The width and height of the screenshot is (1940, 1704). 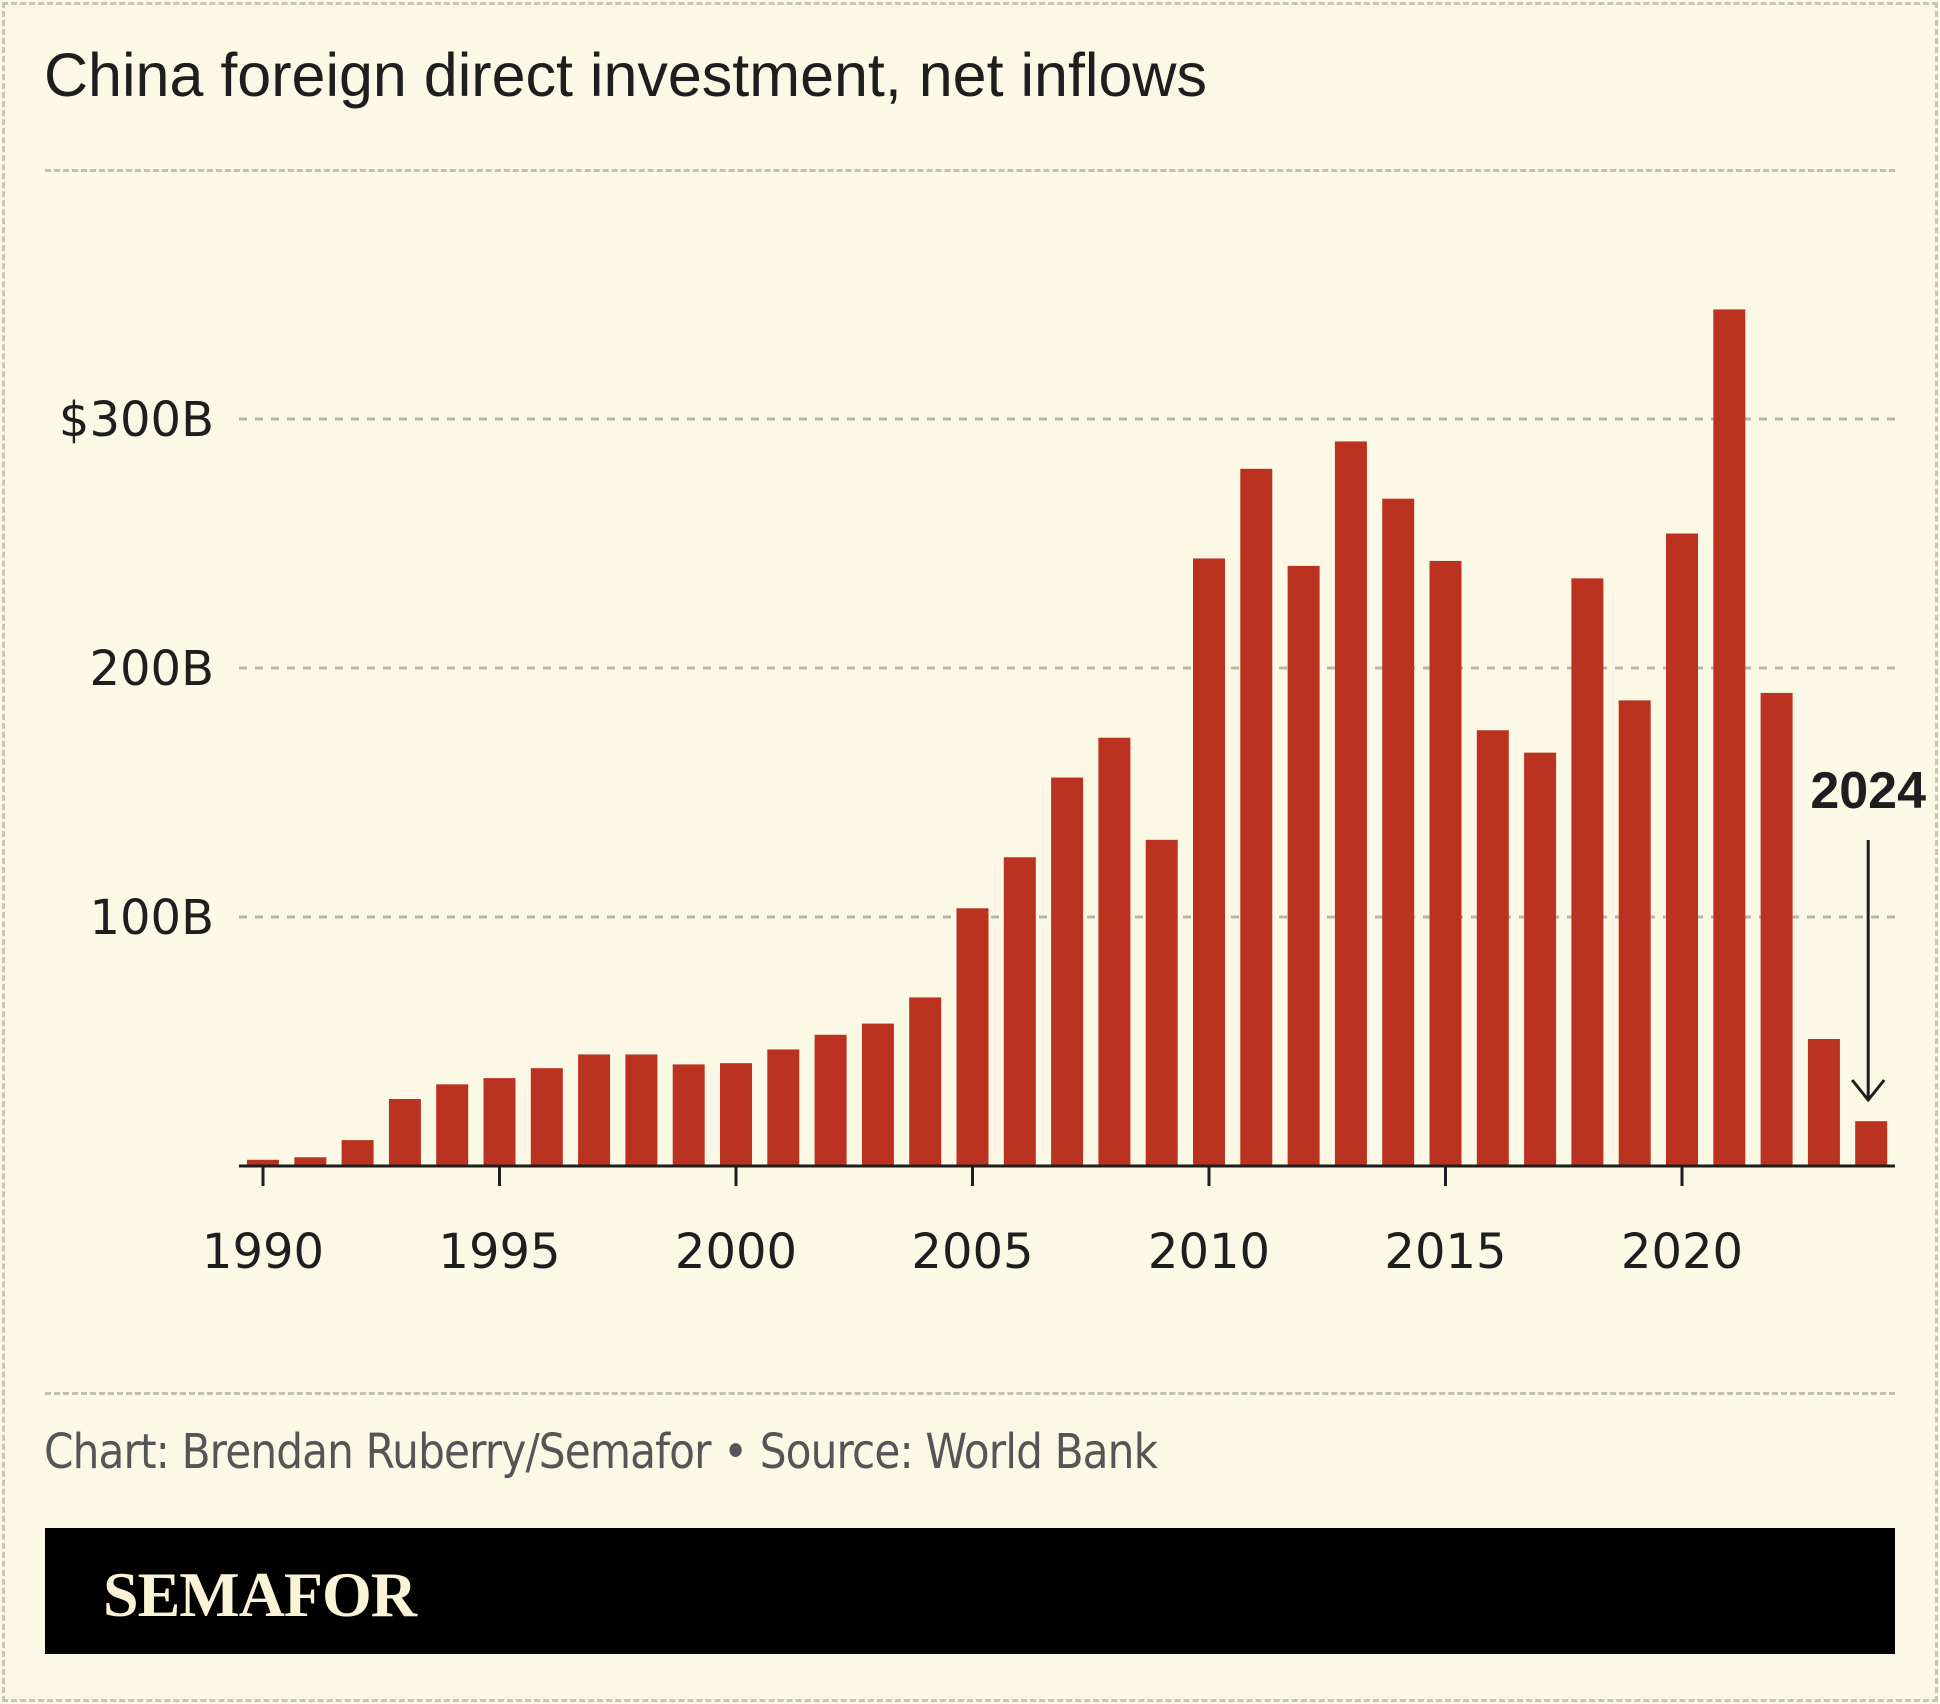 I want to click on bar-2021, so click(x=1729, y=737).